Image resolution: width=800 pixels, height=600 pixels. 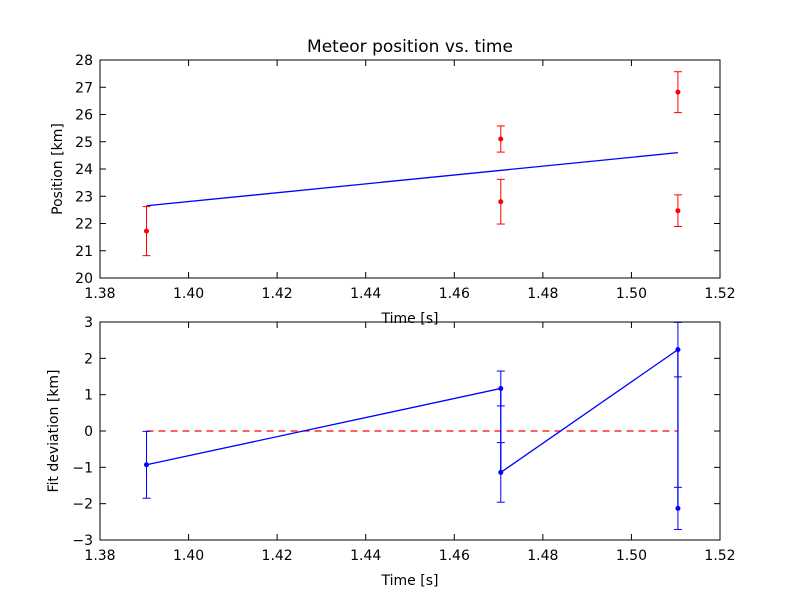 What do you see at coordinates (454, 294) in the screenshot?
I see `position-x-tick-label: 1.46` at bounding box center [454, 294].